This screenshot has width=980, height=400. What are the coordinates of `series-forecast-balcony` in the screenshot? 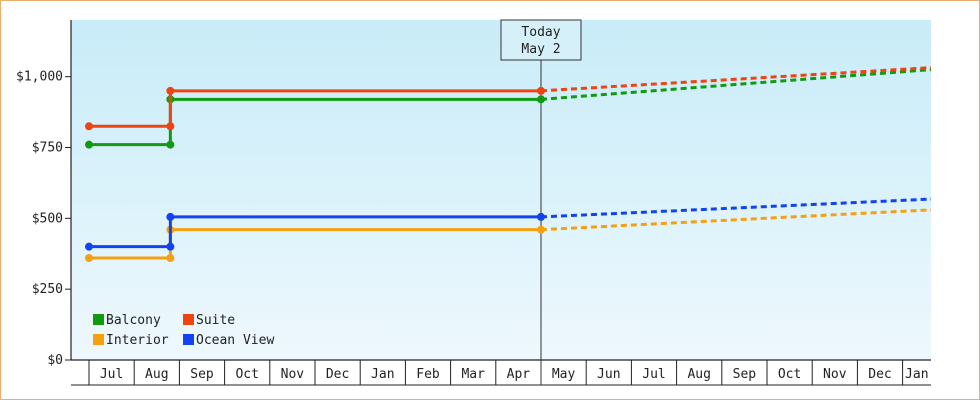 It's located at (736, 84).